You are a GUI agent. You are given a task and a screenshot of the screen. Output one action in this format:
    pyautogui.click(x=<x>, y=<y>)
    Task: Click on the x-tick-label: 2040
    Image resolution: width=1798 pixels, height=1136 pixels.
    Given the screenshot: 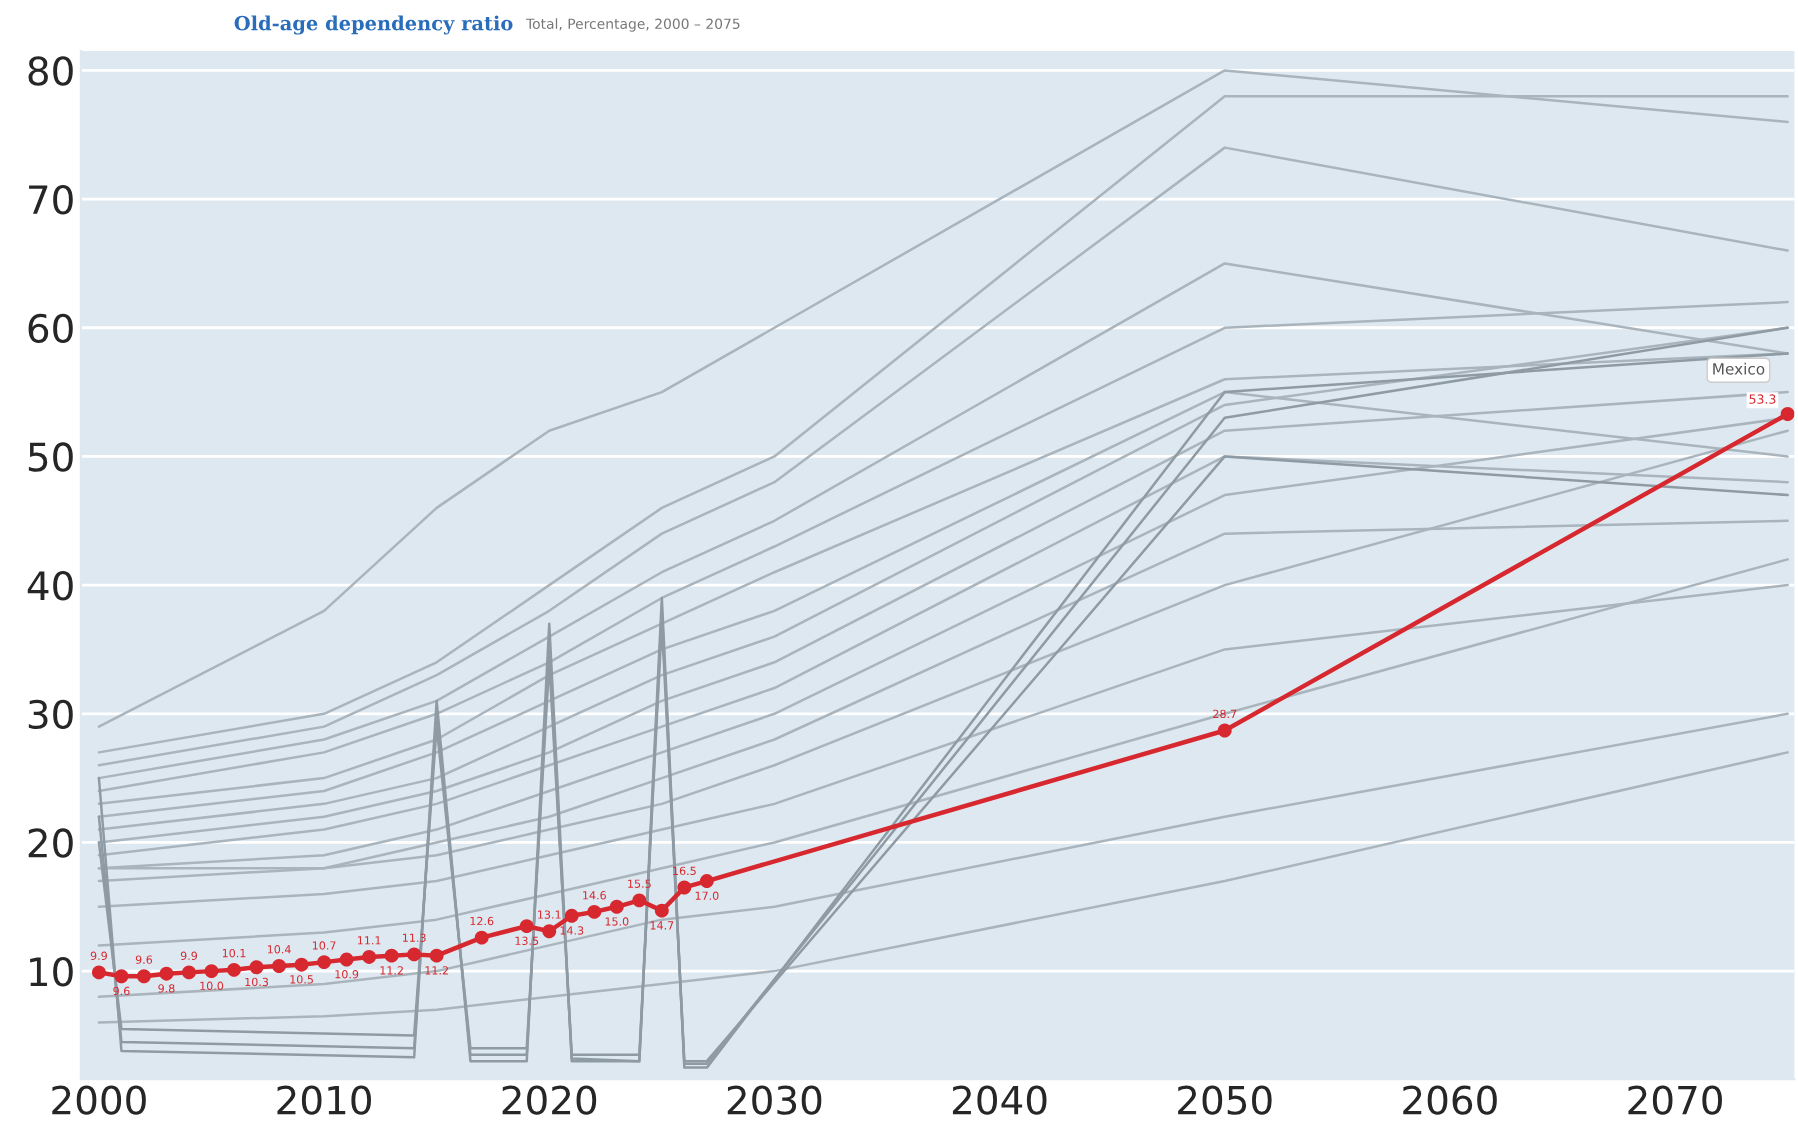 What is the action you would take?
    pyautogui.click(x=999, y=1100)
    